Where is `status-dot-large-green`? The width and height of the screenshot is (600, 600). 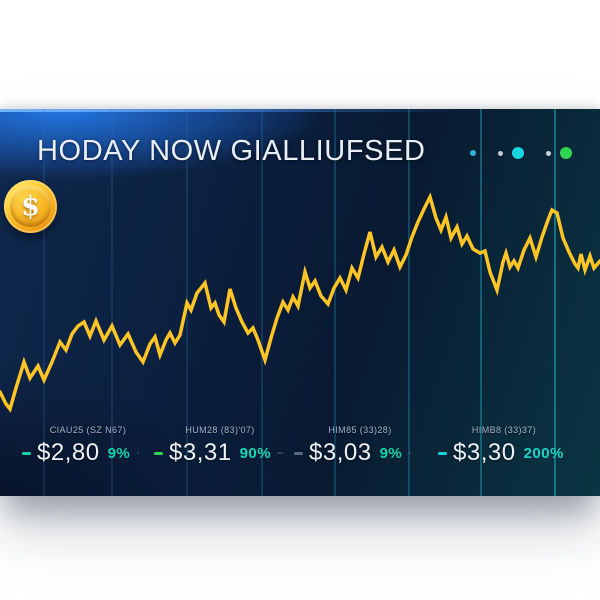 status-dot-large-green is located at coordinates (566, 153).